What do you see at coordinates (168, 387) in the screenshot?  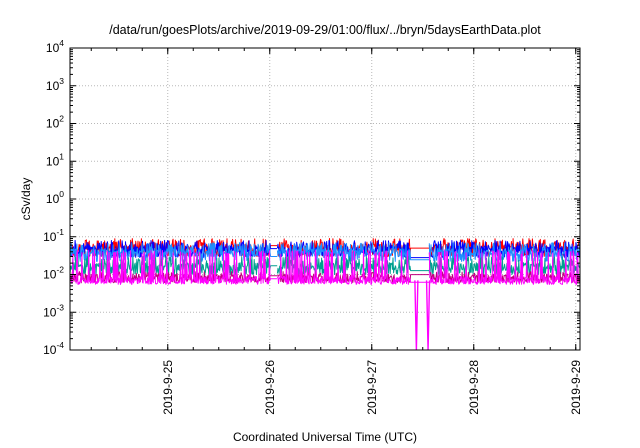 I see `x-tick-label: 2019-9-25` at bounding box center [168, 387].